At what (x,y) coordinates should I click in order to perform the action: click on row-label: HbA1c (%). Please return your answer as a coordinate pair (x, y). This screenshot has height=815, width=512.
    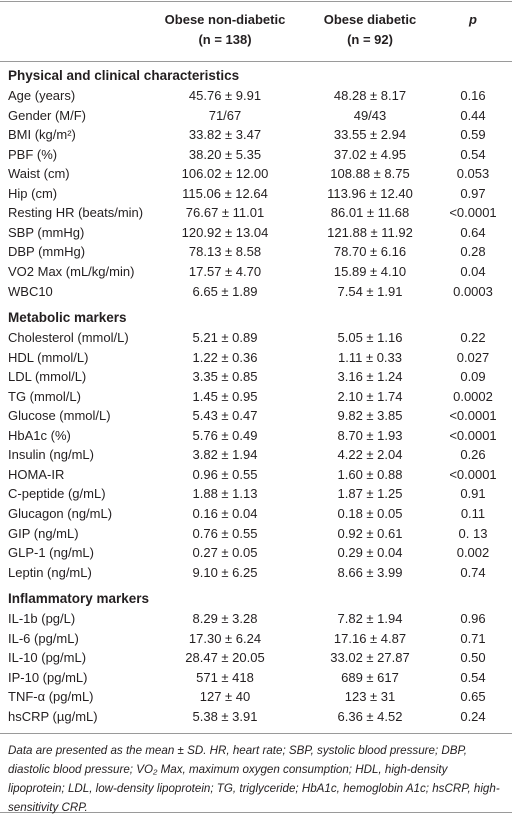
    Looking at the image, I should click on (39, 435).